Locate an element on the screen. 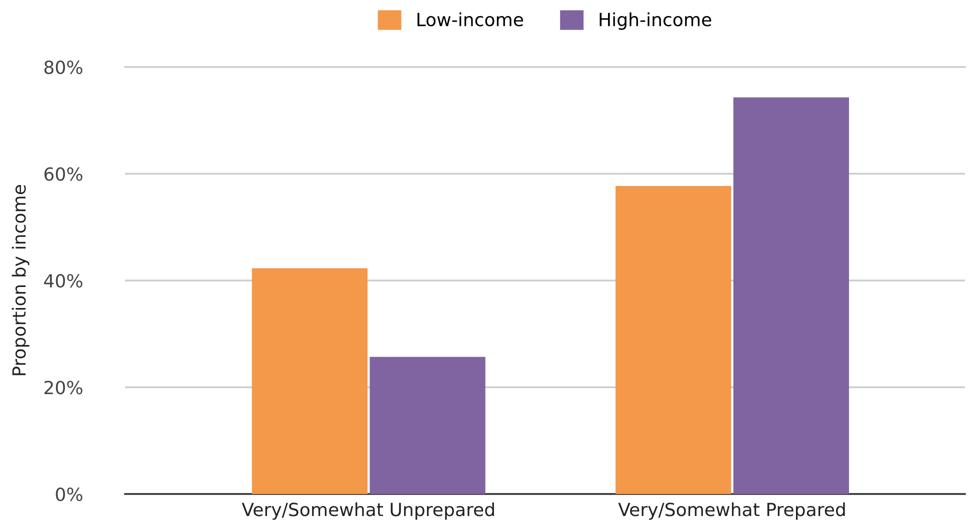  legend-label: Low-income is located at coordinates (471, 19).